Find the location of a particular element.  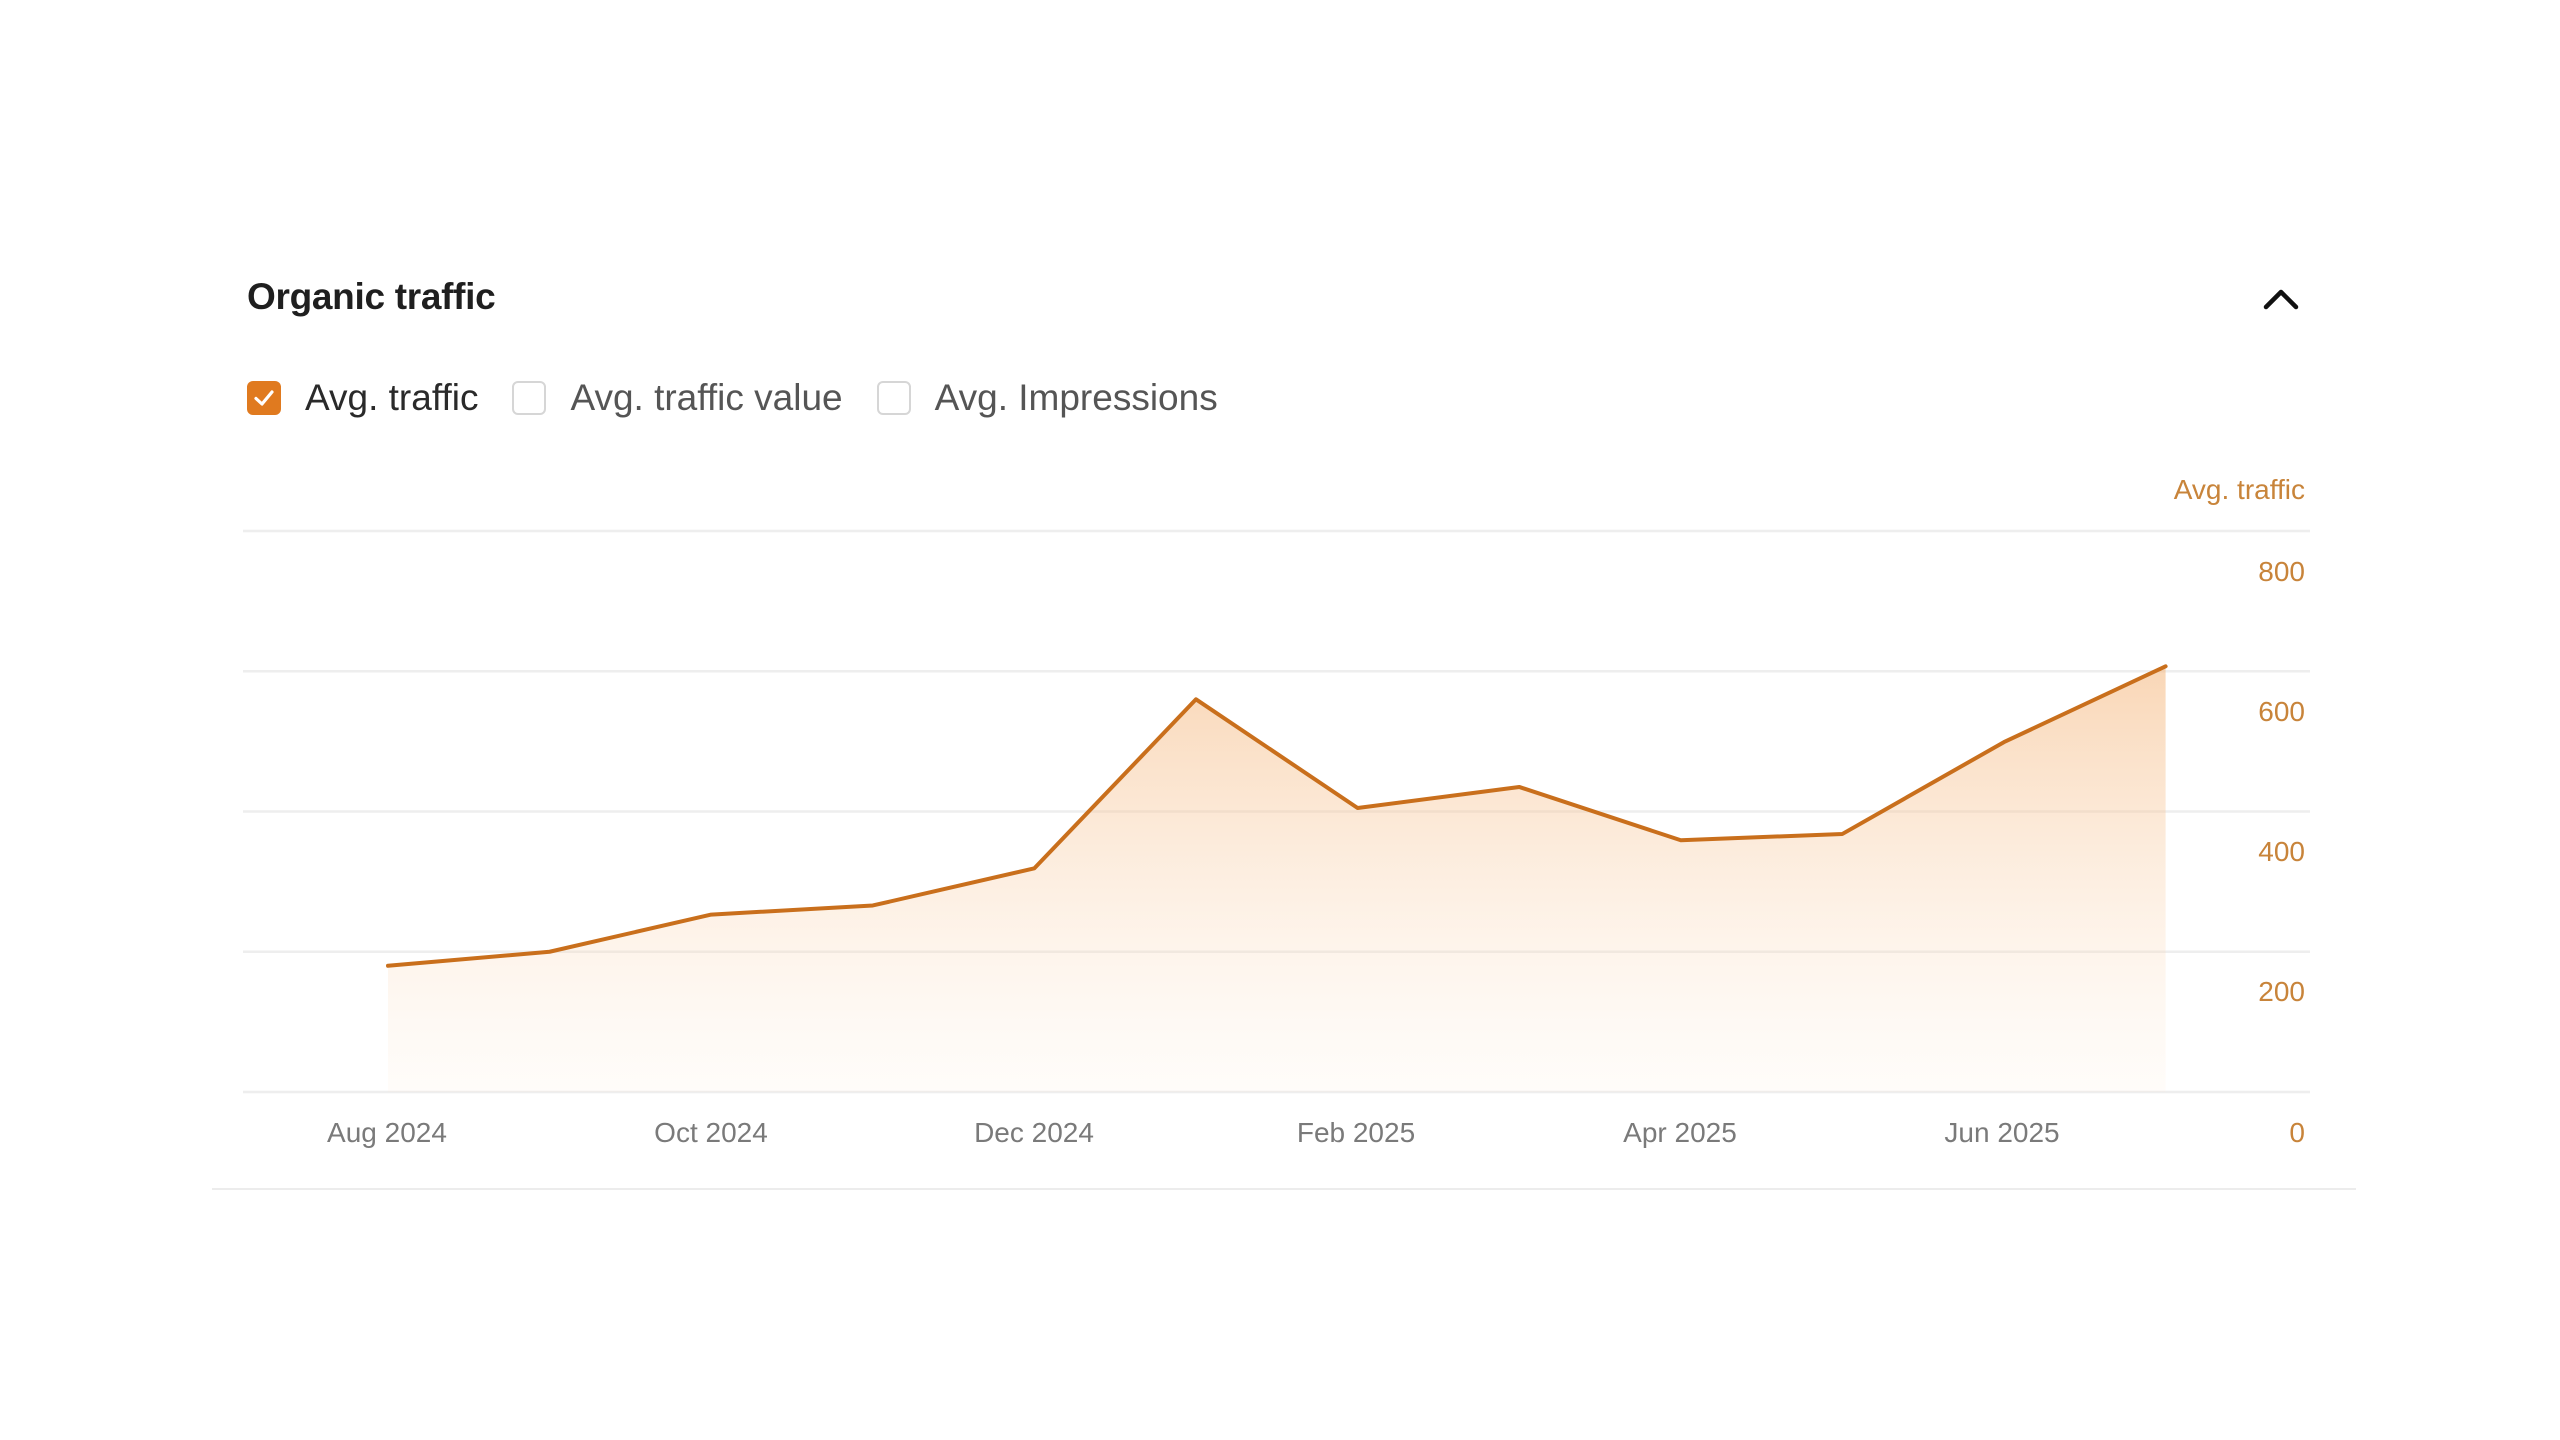

legend-item-avg-traffic: Avg. traffic is located at coordinates (362, 398).